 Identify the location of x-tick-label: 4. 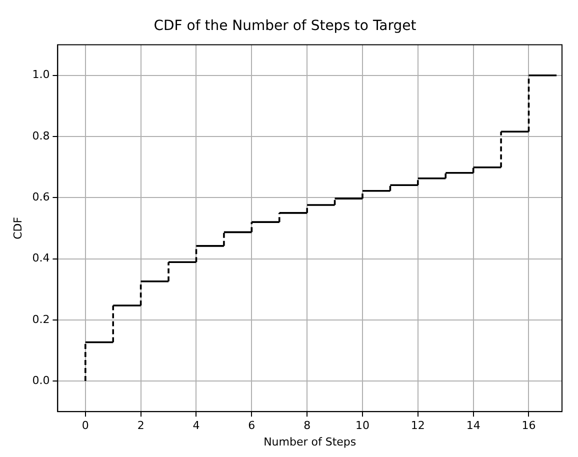
(196, 425).